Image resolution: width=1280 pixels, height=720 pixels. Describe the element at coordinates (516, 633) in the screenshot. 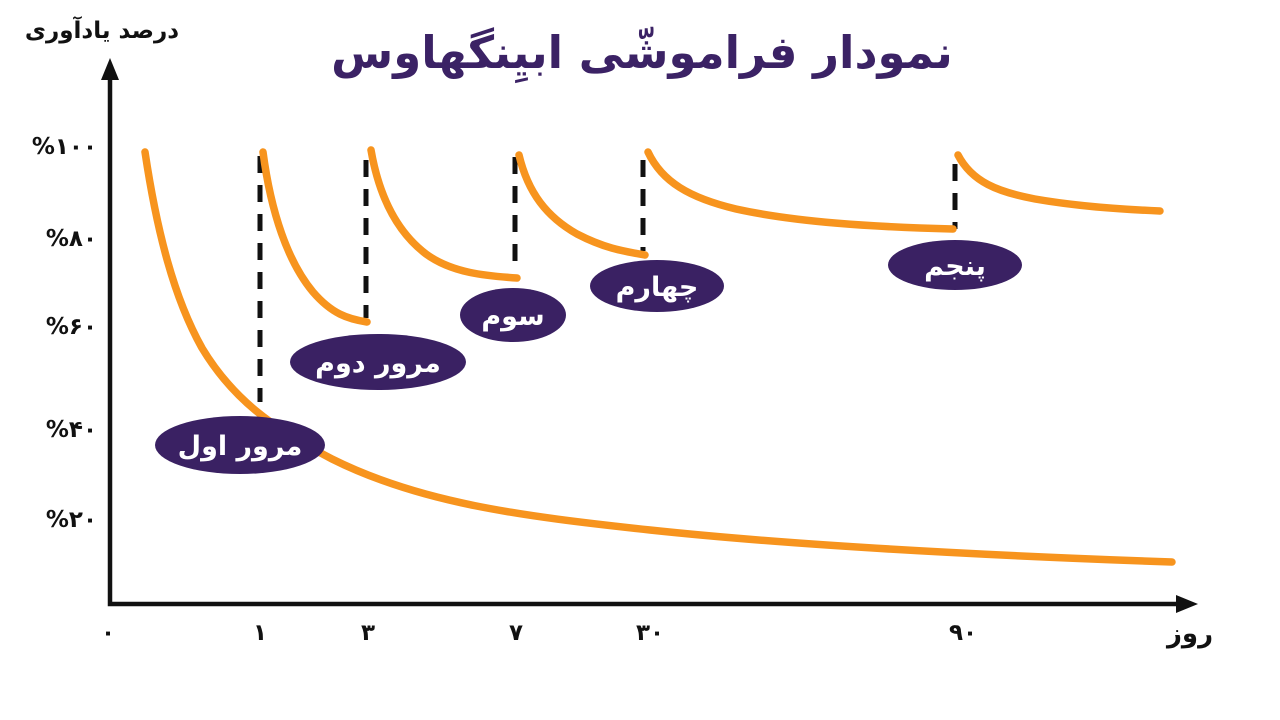

I see `x-tick-7: ۷` at that location.